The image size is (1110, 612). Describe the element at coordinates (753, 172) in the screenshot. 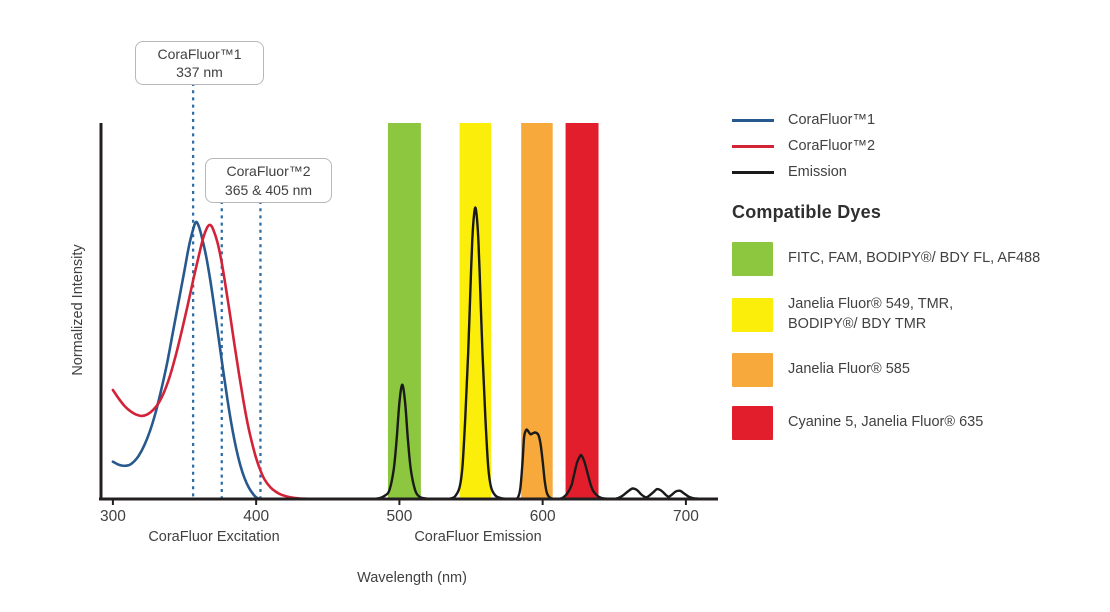

I see `emission-line-swatch` at that location.